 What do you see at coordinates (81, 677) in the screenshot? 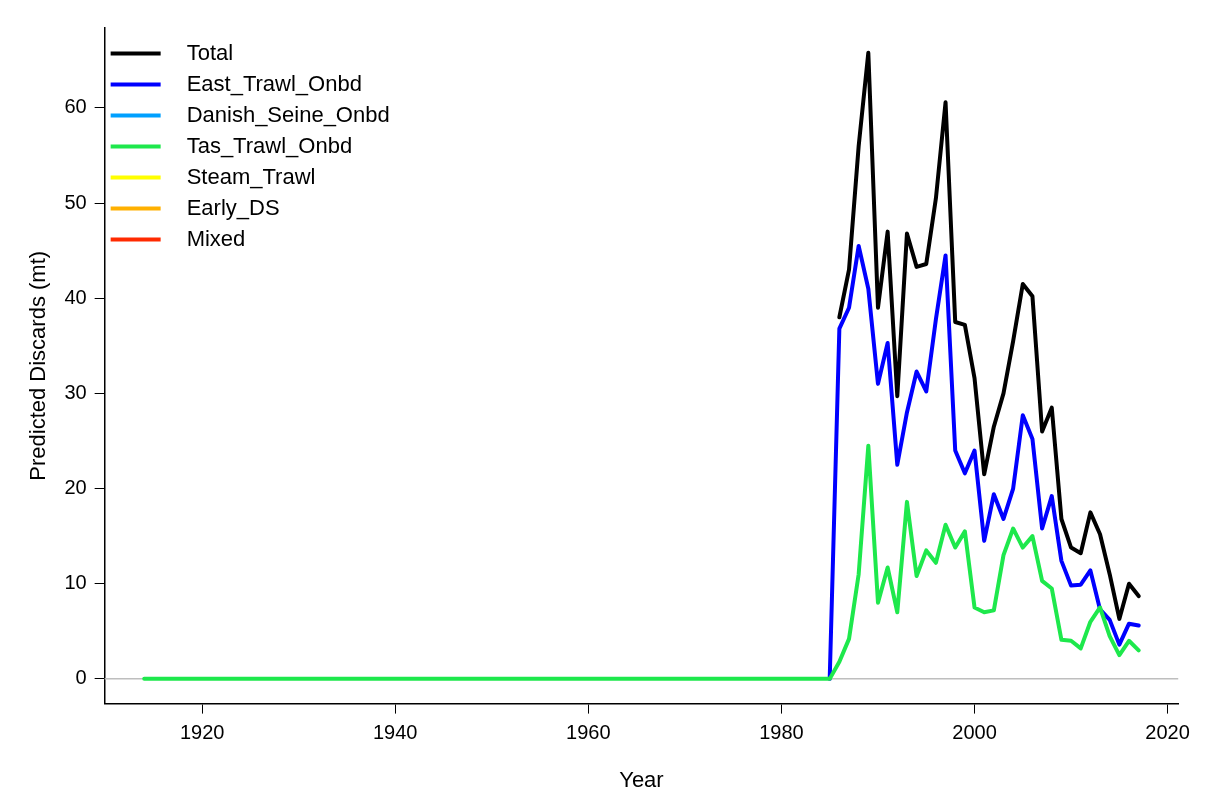
I see `y-tick-label: 0` at bounding box center [81, 677].